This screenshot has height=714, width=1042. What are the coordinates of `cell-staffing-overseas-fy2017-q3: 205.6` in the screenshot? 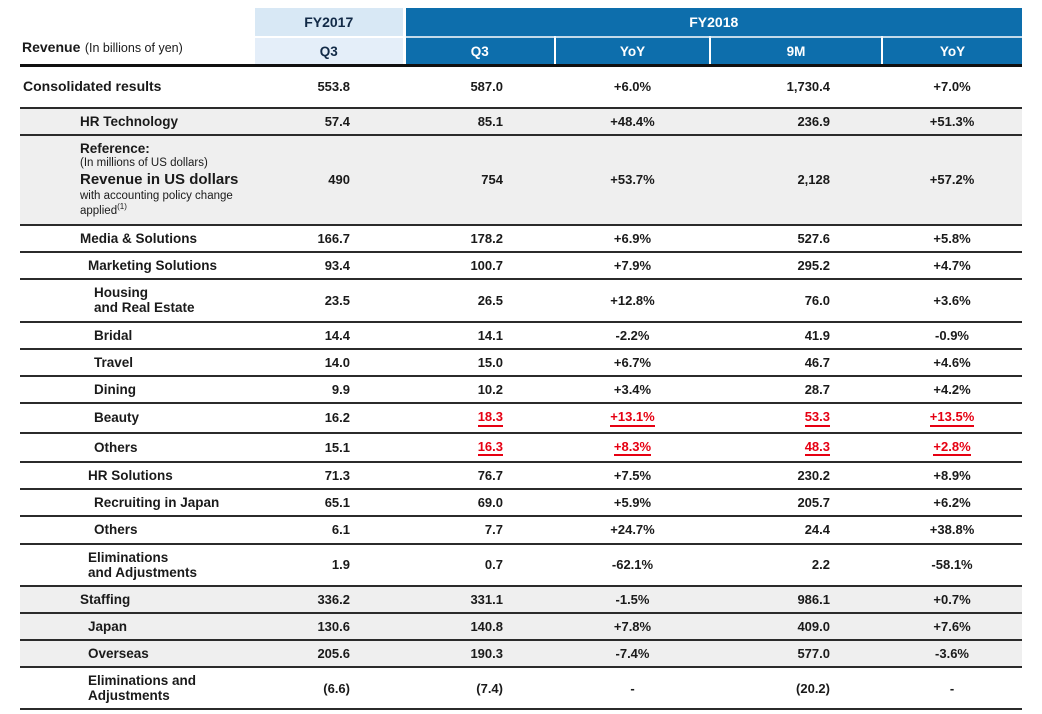 It's located at (329, 654).